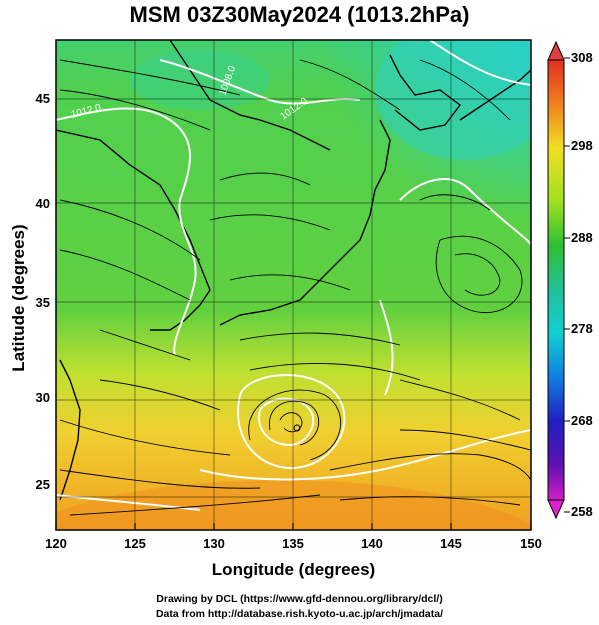 This screenshot has height=625, width=599. I want to click on colorbar-tick-label: 288, so click(582, 237).